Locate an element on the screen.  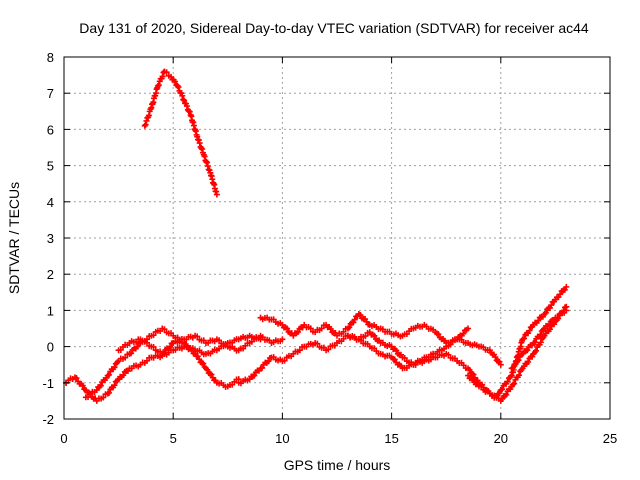
y-tick-label: 8 is located at coordinates (50, 57).